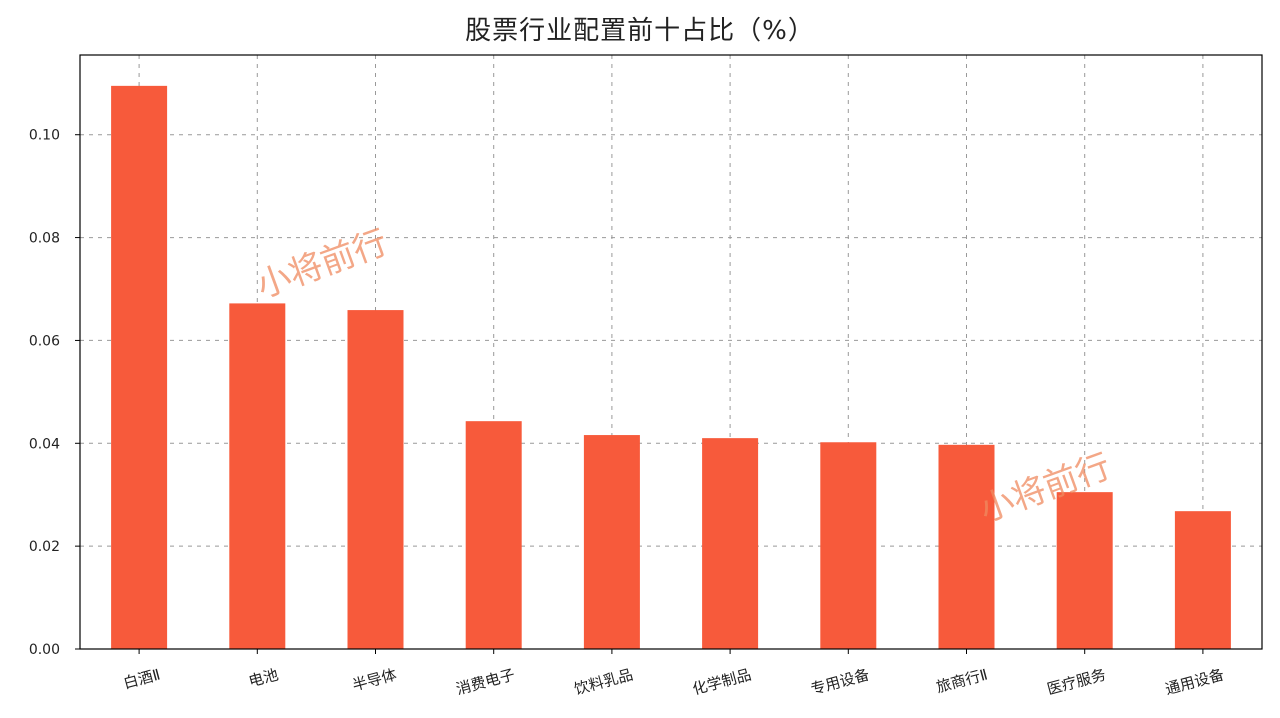 The height and width of the screenshot is (718, 1280). What do you see at coordinates (840, 681) in the screenshot?
I see `x-tick-label: 专用设备` at bounding box center [840, 681].